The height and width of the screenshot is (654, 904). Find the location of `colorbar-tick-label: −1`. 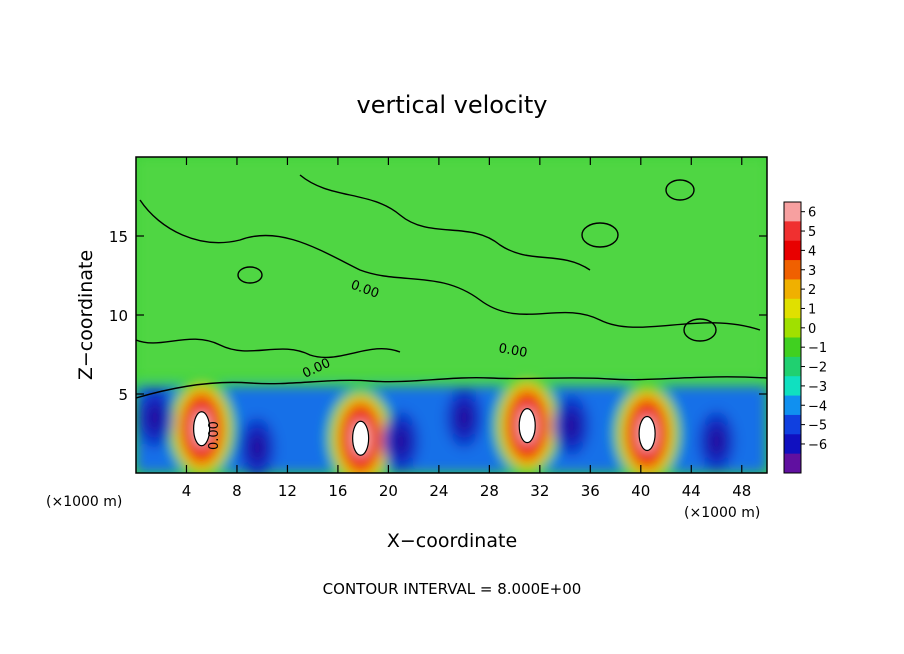

colorbar-tick-label: −1 is located at coordinates (817, 348).